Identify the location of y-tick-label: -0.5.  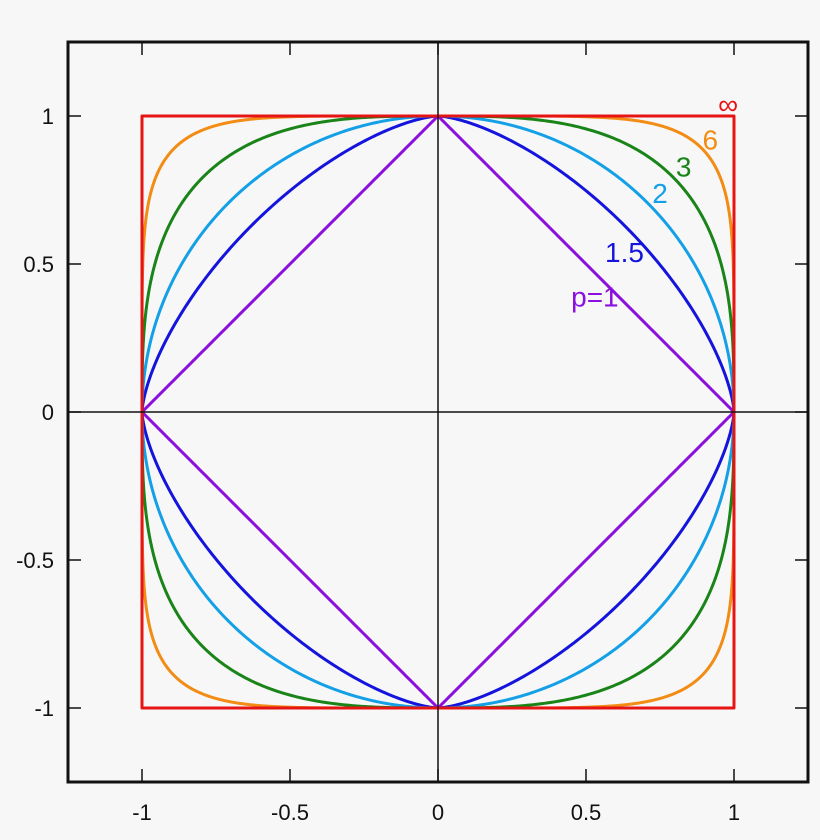
(35, 560).